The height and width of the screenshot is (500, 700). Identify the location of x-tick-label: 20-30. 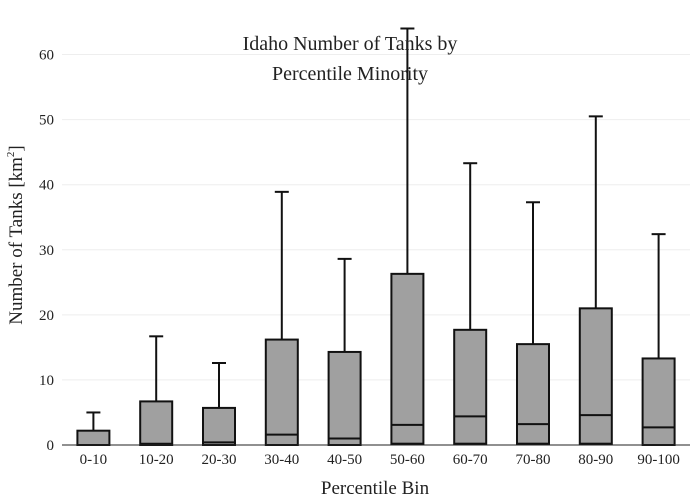
(219, 460).